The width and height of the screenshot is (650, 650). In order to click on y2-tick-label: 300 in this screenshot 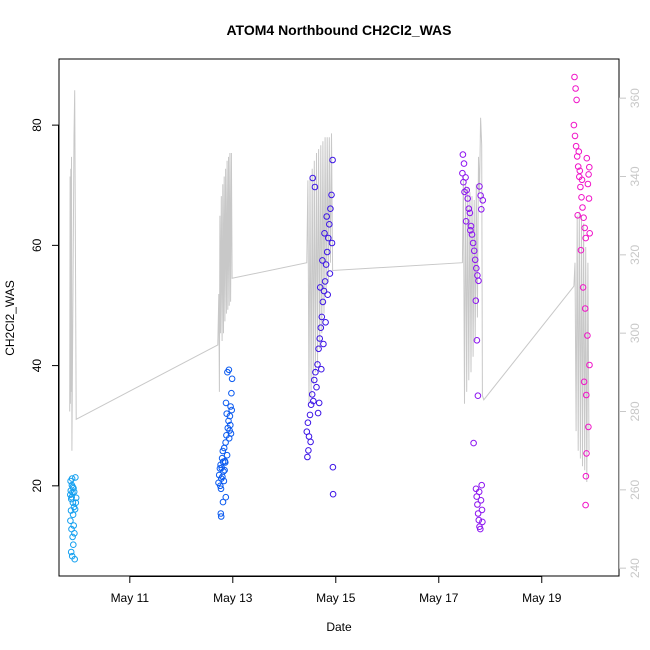, I will do `click(635, 333)`.